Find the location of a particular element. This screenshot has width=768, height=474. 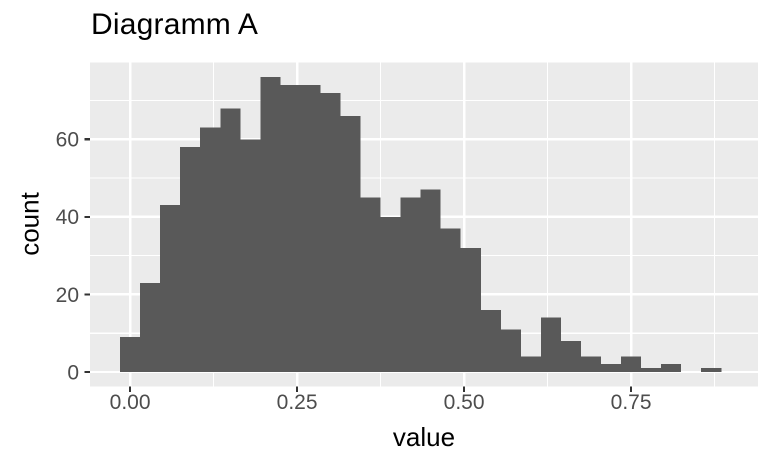

x-tick-label: 0.75 is located at coordinates (631, 402).